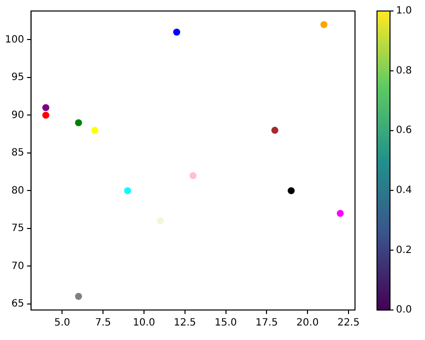  Describe the element at coordinates (14, 40) in the screenshot. I see `y-tick-label: 100` at that location.